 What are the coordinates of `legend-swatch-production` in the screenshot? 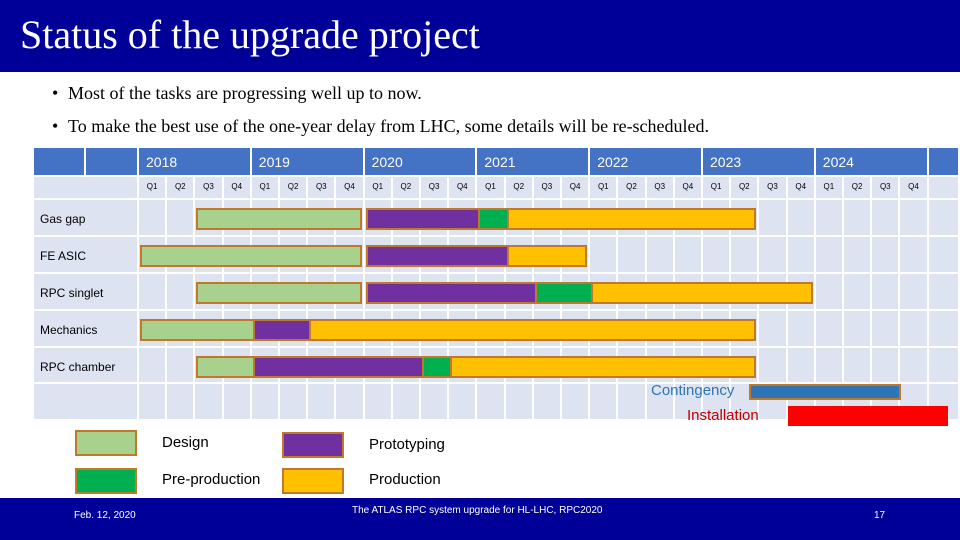 It's located at (313, 481).